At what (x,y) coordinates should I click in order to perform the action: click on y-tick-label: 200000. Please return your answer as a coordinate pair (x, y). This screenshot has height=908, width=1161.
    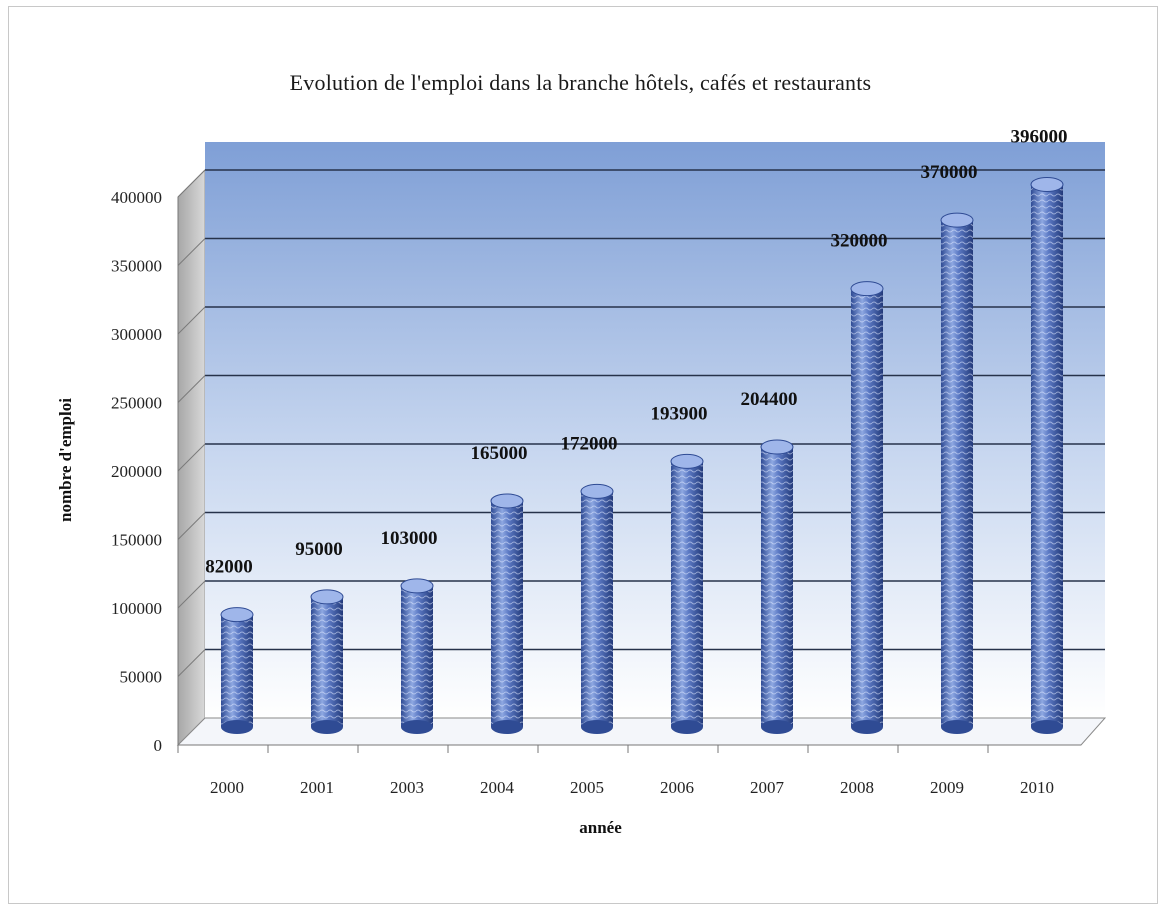
    Looking at the image, I should click on (136, 471).